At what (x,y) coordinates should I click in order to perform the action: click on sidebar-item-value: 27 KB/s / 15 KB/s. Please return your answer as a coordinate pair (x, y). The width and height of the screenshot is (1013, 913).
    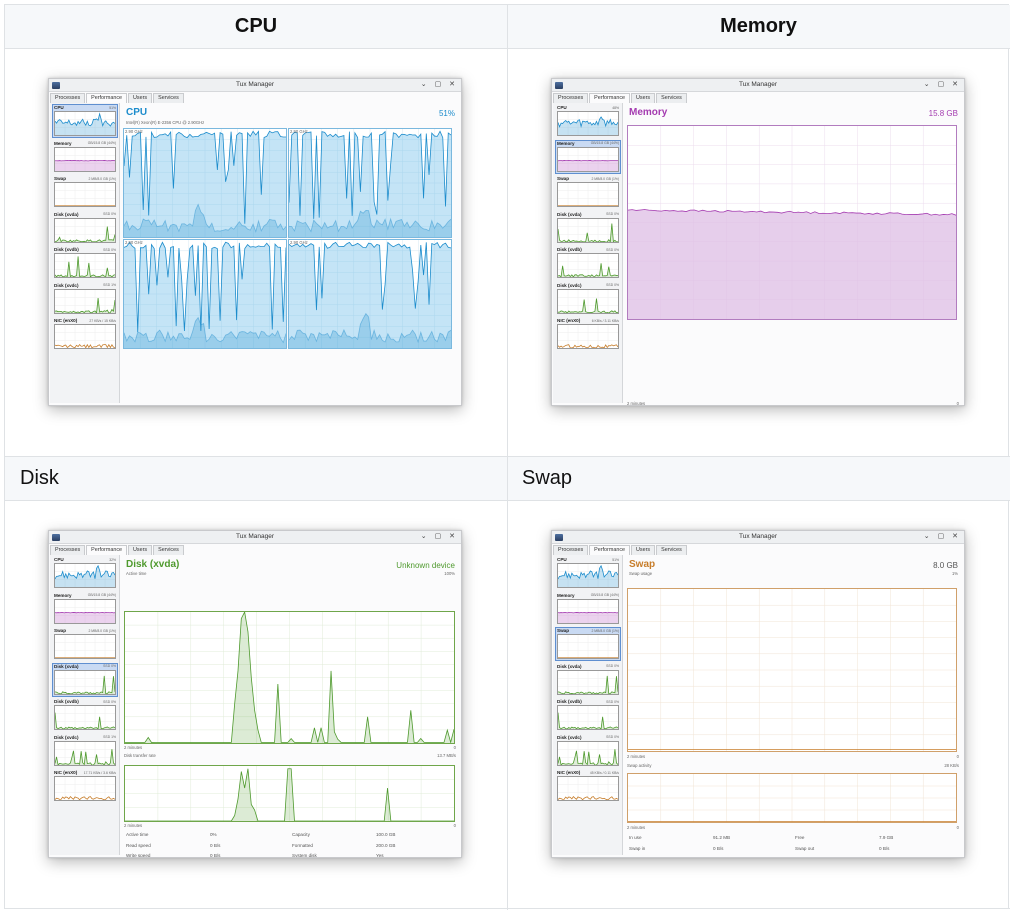
    Looking at the image, I should click on (102, 320).